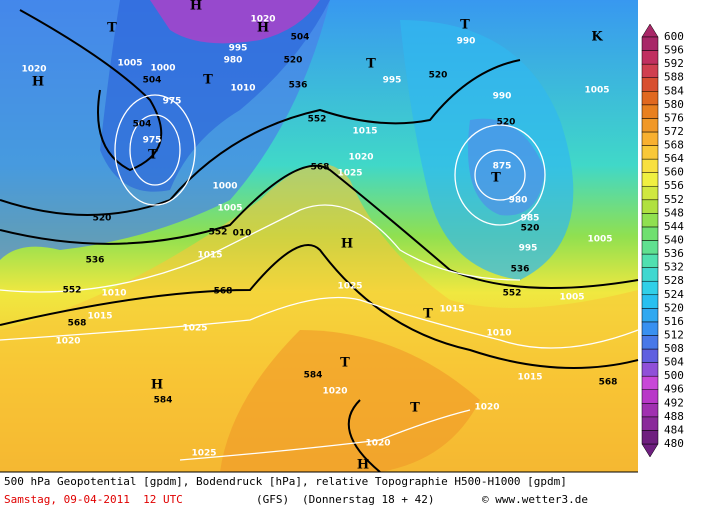  What do you see at coordinates (674, 185) in the screenshot?
I see `legend-label: 556` at bounding box center [674, 185].